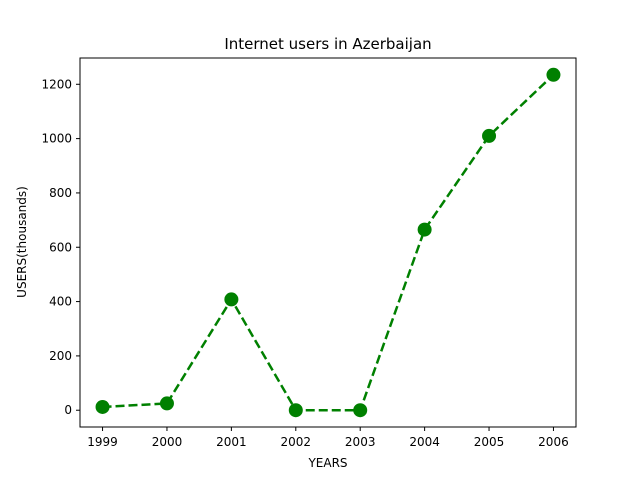 The width and height of the screenshot is (640, 480). Describe the element at coordinates (231, 442) in the screenshot. I see `x-tick-label: 2001` at that location.